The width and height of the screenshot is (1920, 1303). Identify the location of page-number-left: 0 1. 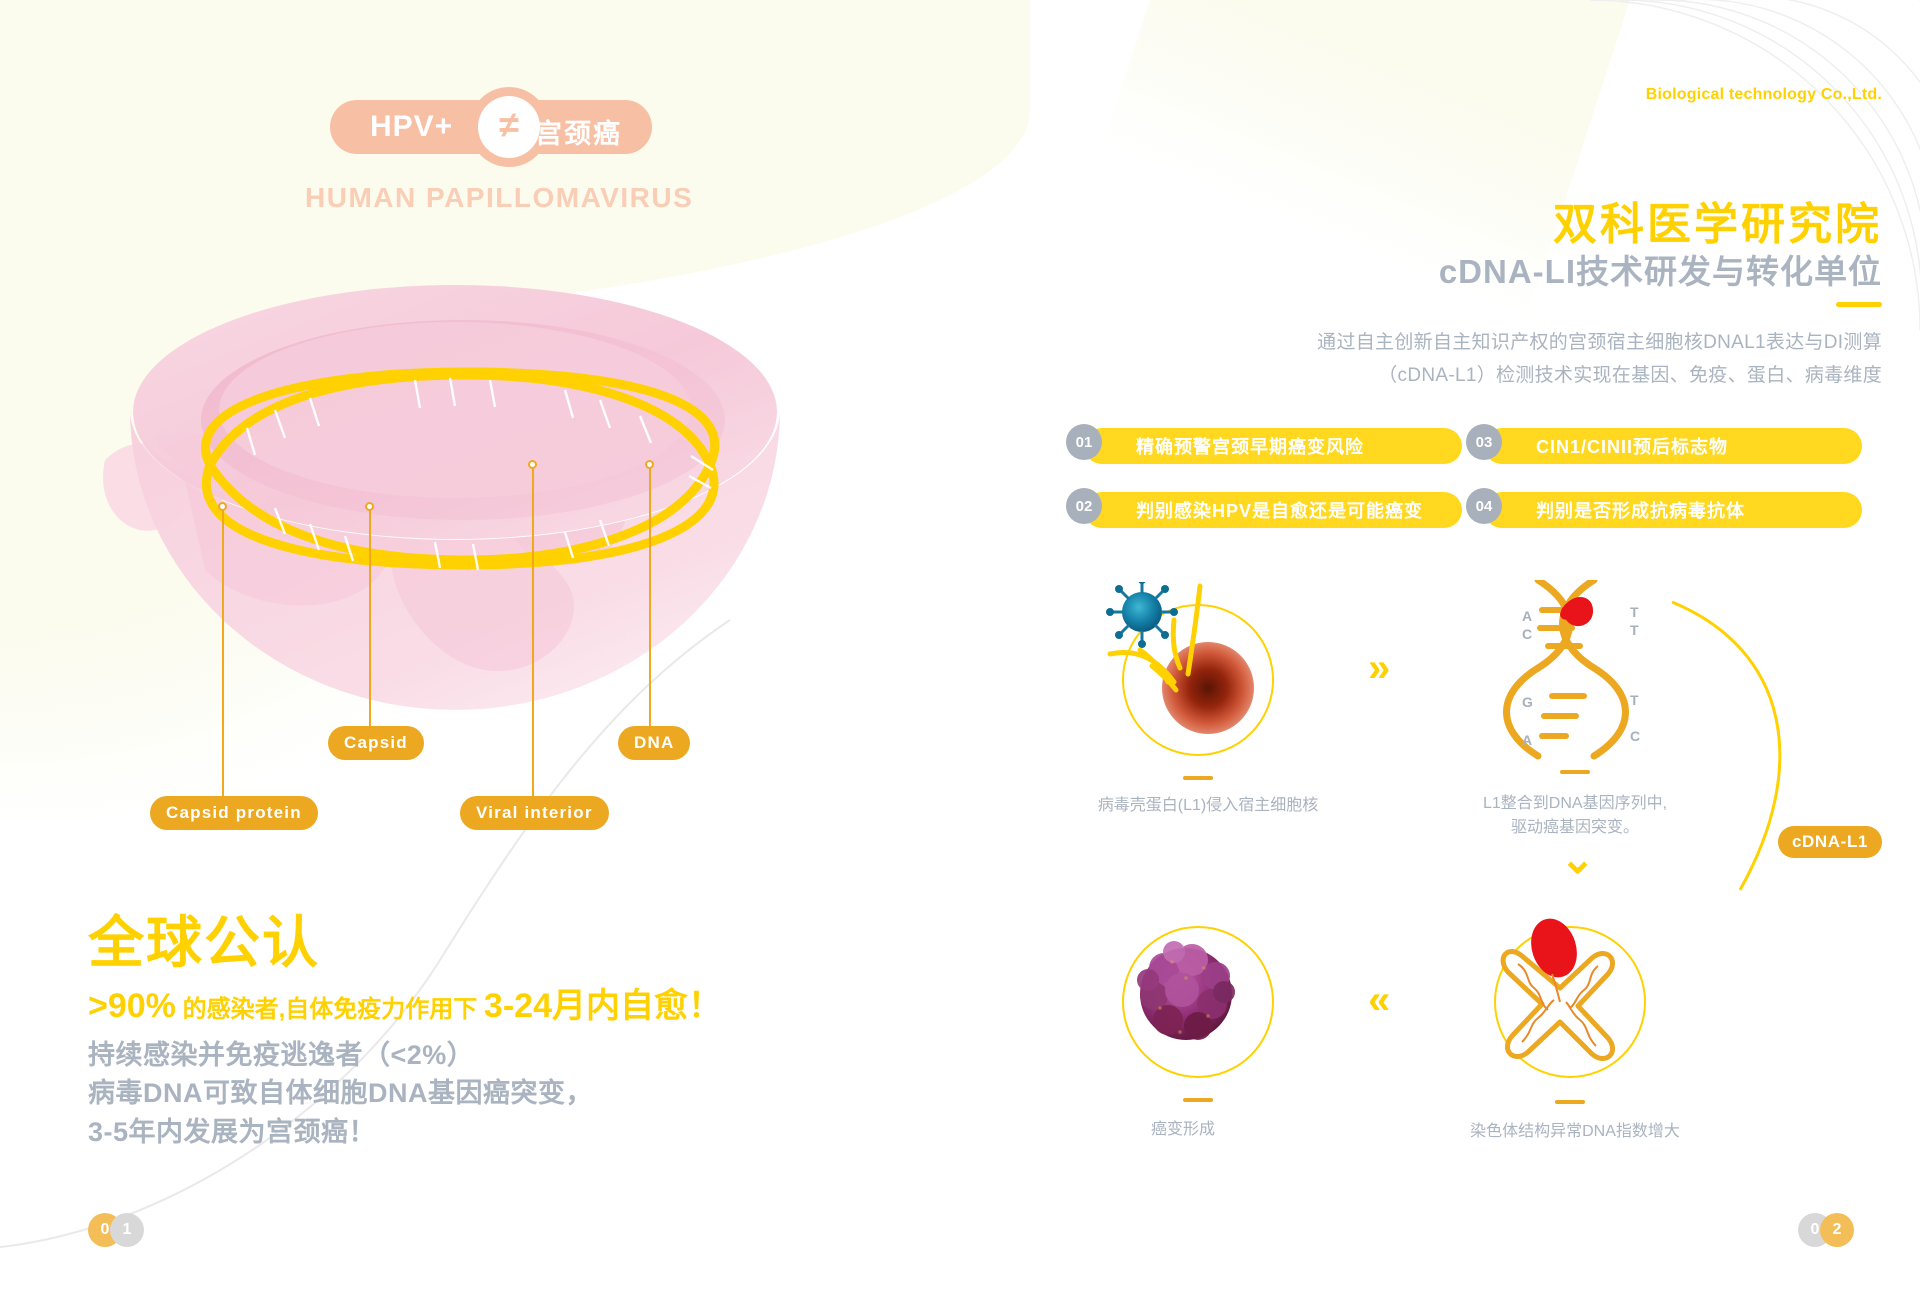
(131, 1230).